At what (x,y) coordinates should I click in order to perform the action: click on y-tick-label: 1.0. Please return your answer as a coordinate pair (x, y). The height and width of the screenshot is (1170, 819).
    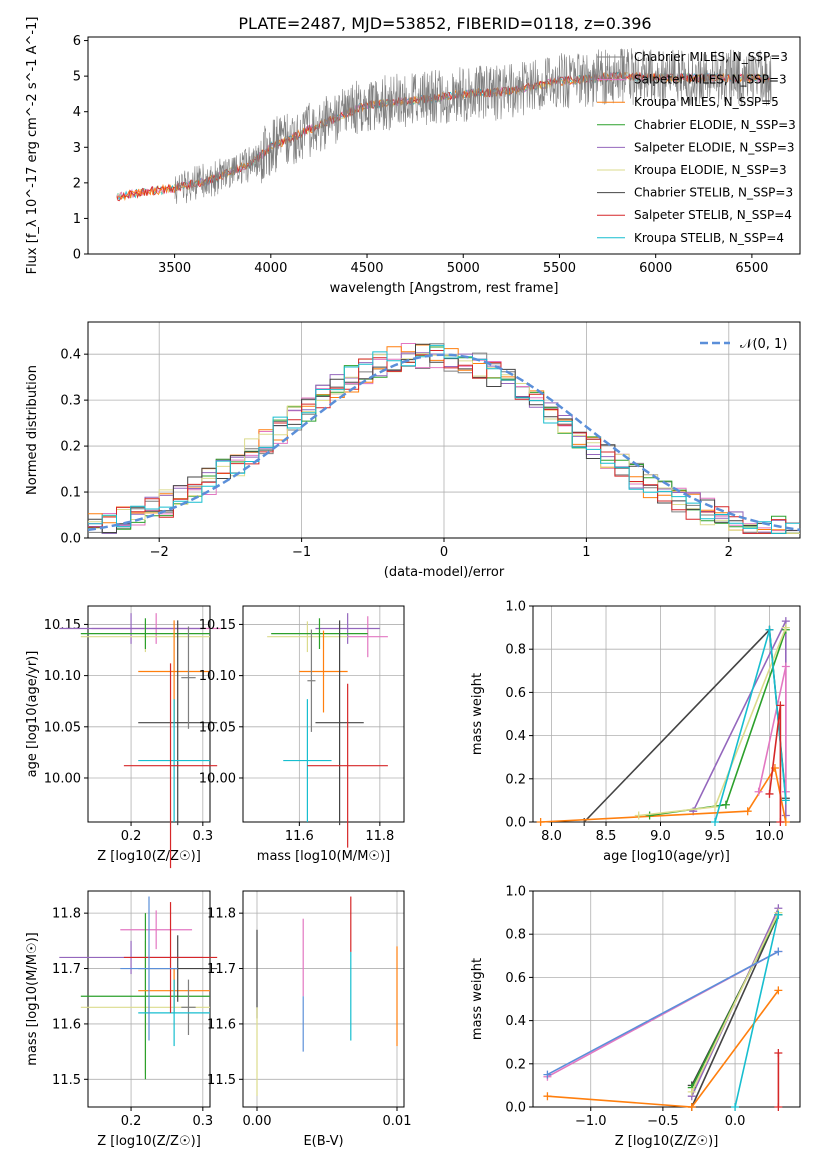
    Looking at the image, I should click on (515, 607).